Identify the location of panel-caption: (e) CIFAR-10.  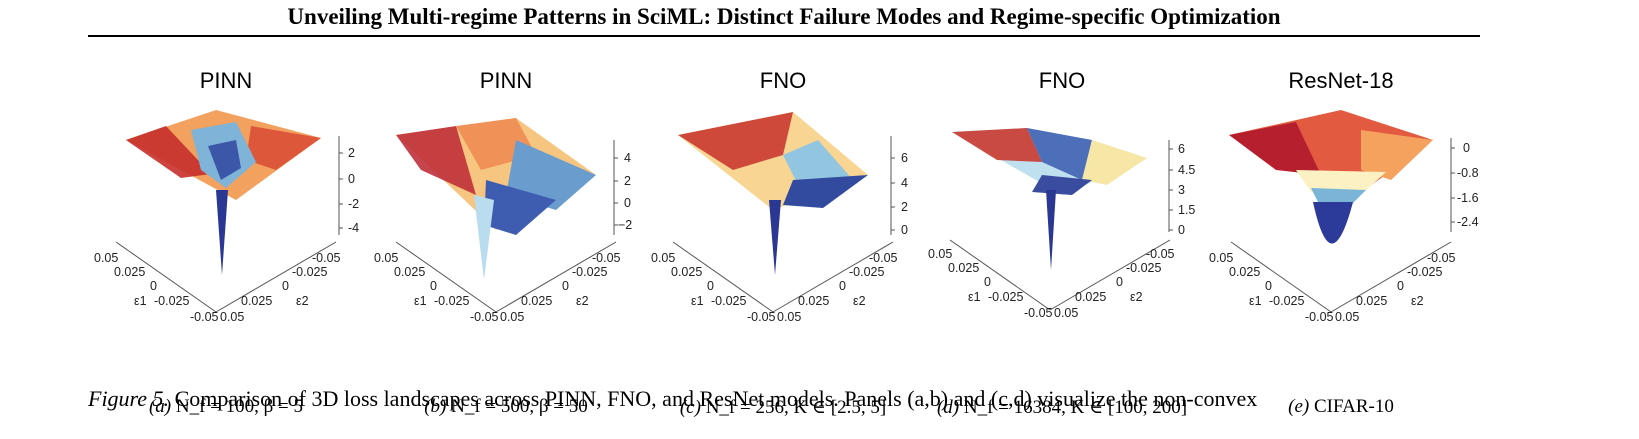
(1341, 407).